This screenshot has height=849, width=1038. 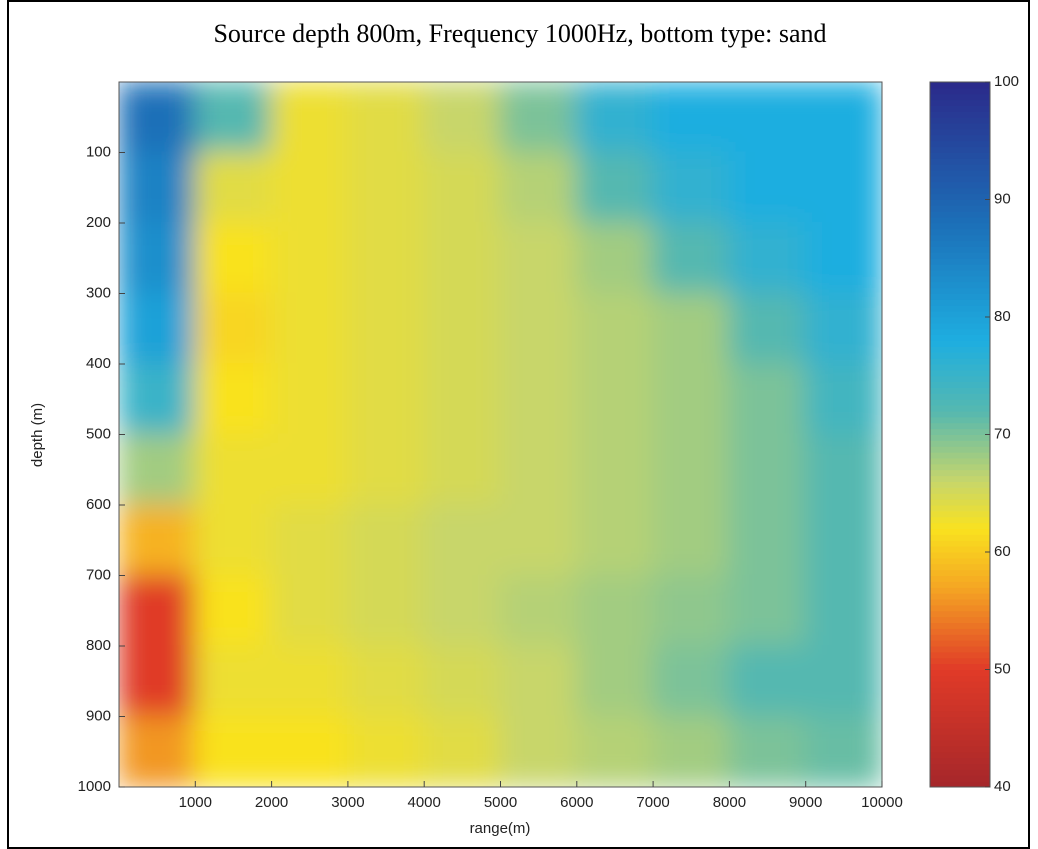 What do you see at coordinates (98, 574) in the screenshot?
I see `y-tick-label: 700` at bounding box center [98, 574].